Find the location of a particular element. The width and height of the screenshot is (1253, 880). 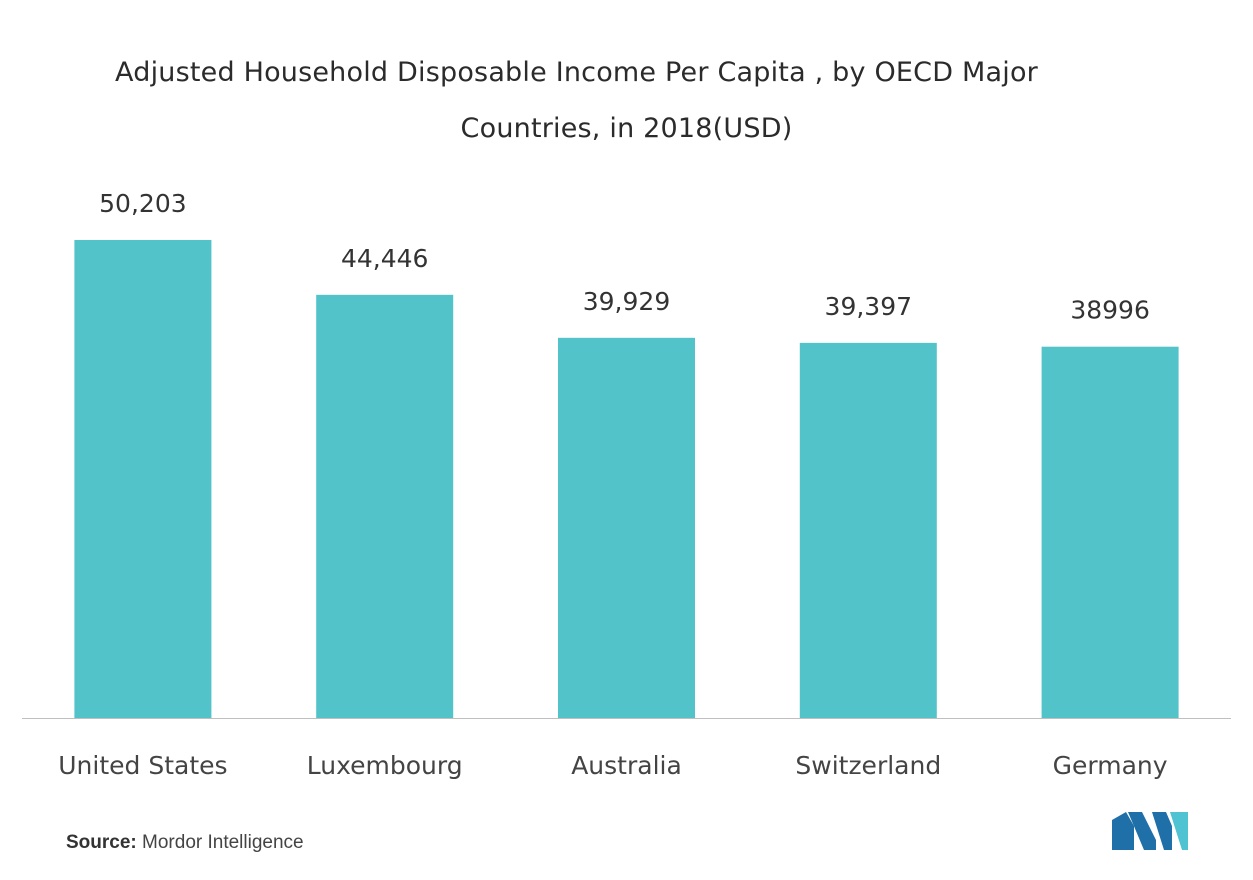

source-note: Source: Mordor Intelligence is located at coordinates (185, 843).